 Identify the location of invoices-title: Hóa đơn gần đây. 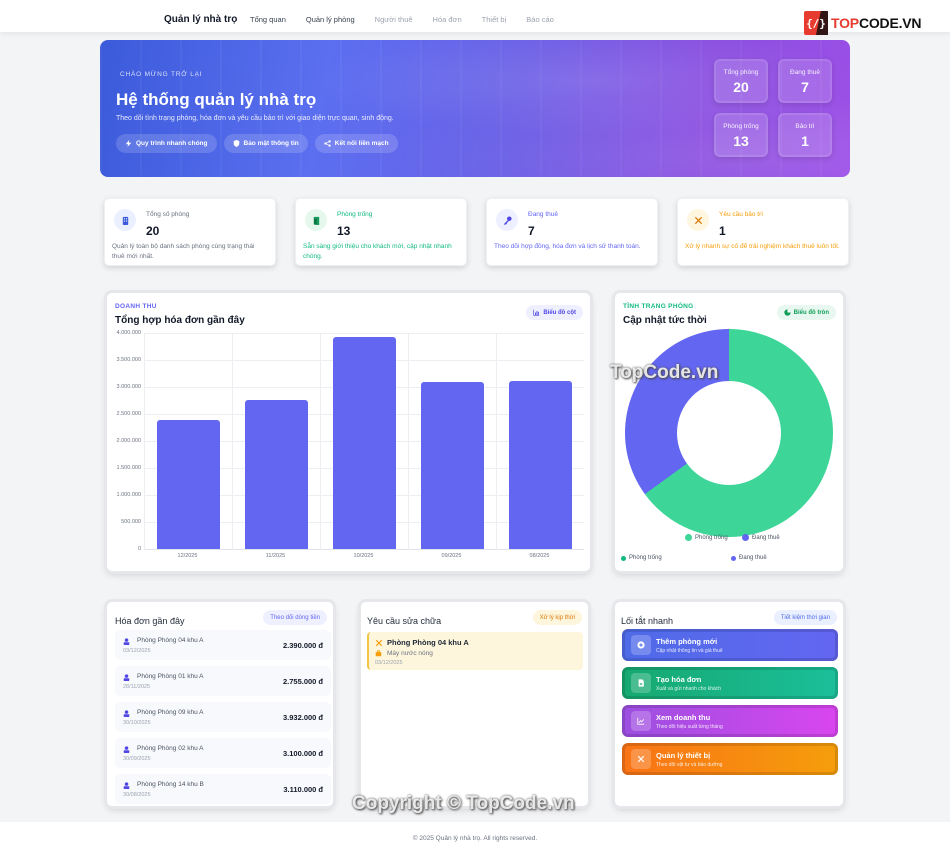
(150, 621).